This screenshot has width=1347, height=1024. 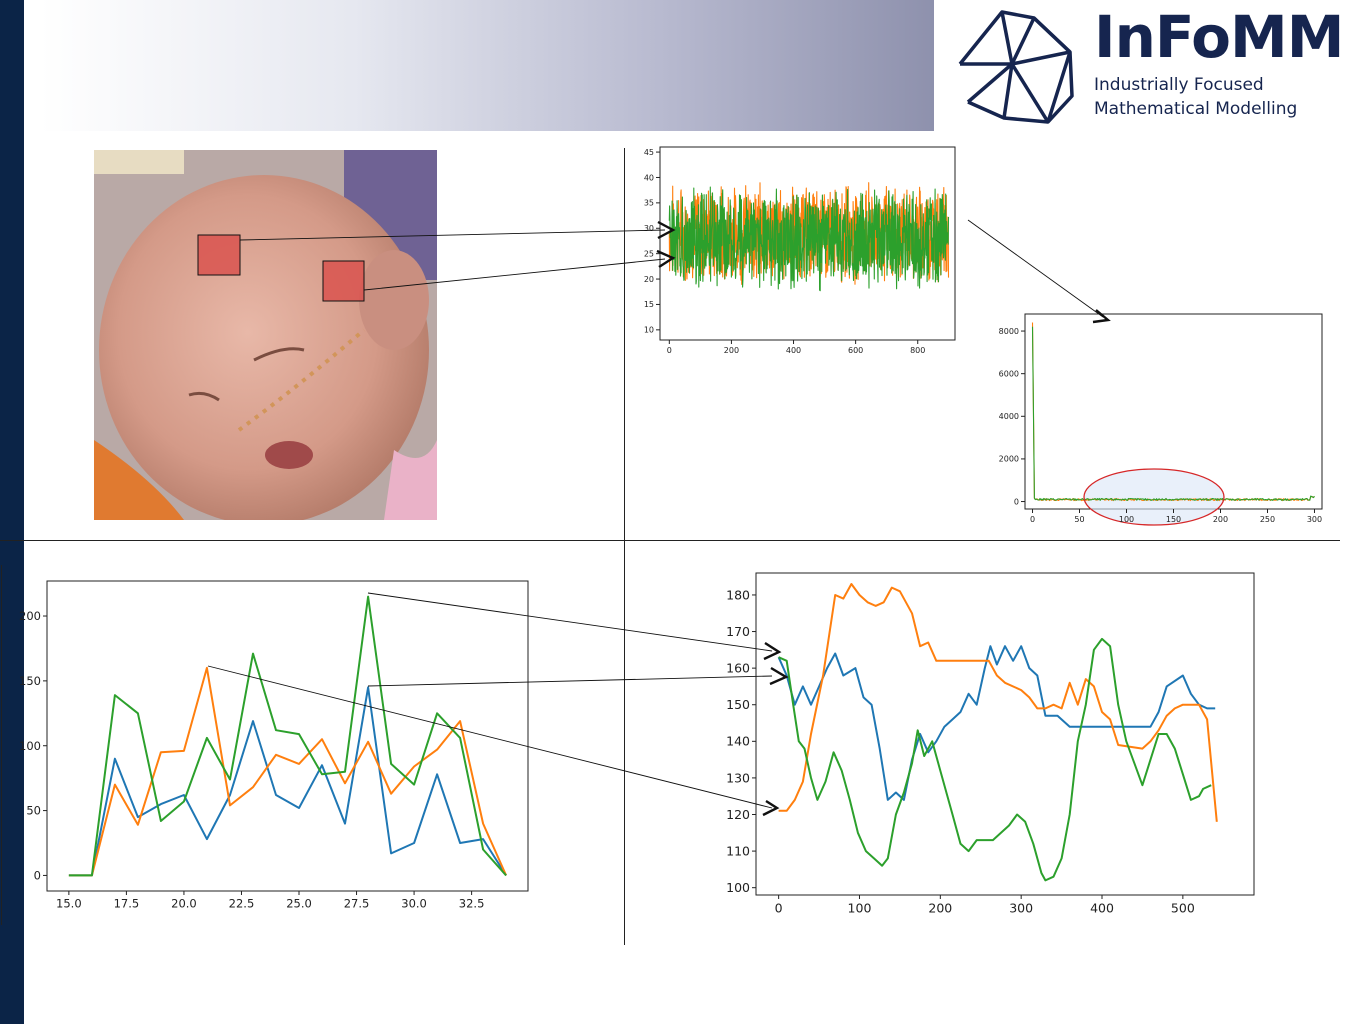 I want to click on y-tick-label: 35, so click(x=649, y=203).